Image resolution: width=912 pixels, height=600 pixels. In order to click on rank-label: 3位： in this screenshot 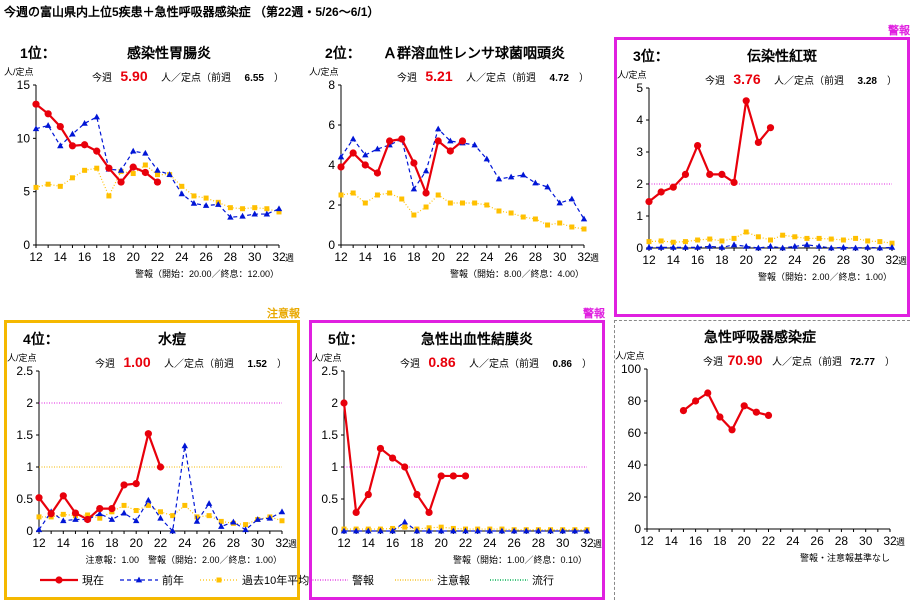, I will do `click(651, 56)`.